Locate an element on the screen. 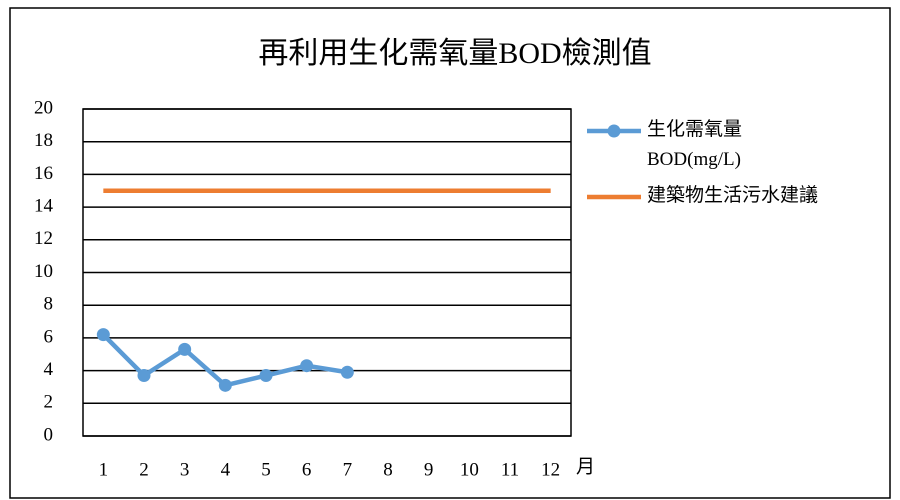 This screenshot has height=500, width=900. legend-label: 生化需氧量BOD(mg/L) is located at coordinates (695, 144).